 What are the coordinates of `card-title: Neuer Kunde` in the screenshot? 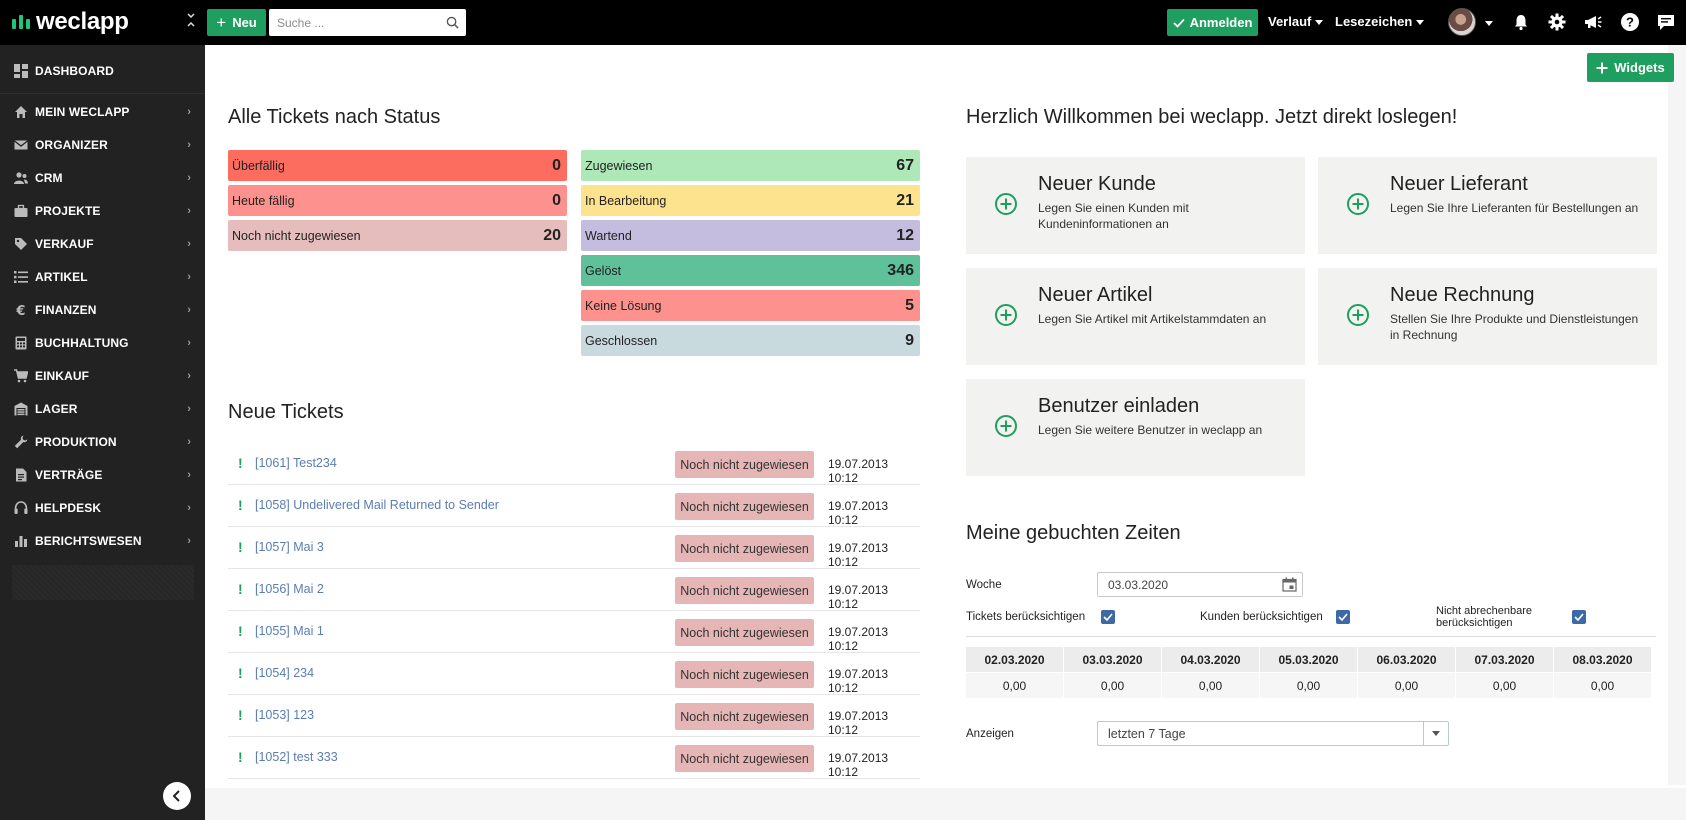 It's located at (1097, 184).